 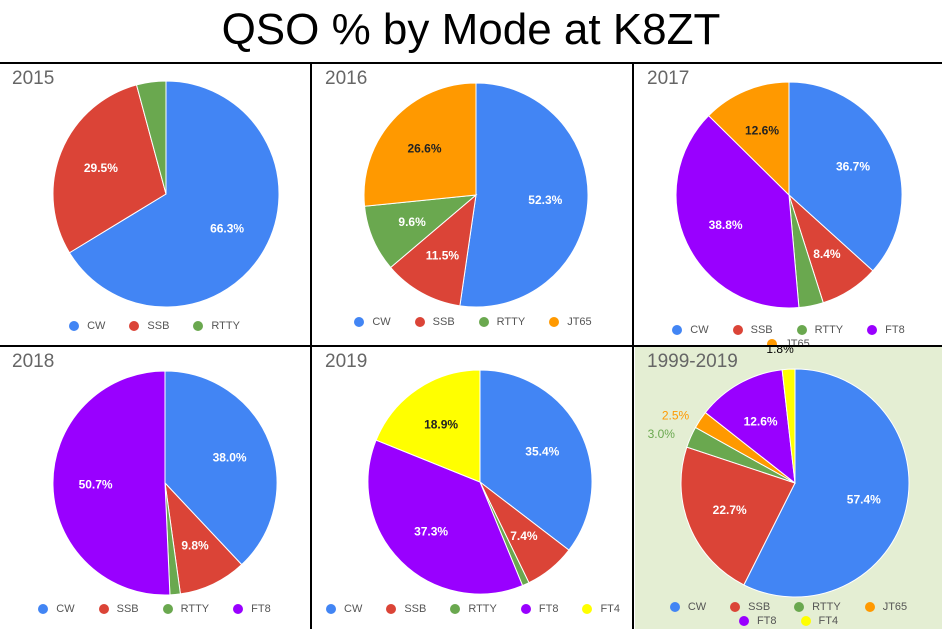 What do you see at coordinates (726, 225) in the screenshot?
I see `slice-label-ft8: 38.8%` at bounding box center [726, 225].